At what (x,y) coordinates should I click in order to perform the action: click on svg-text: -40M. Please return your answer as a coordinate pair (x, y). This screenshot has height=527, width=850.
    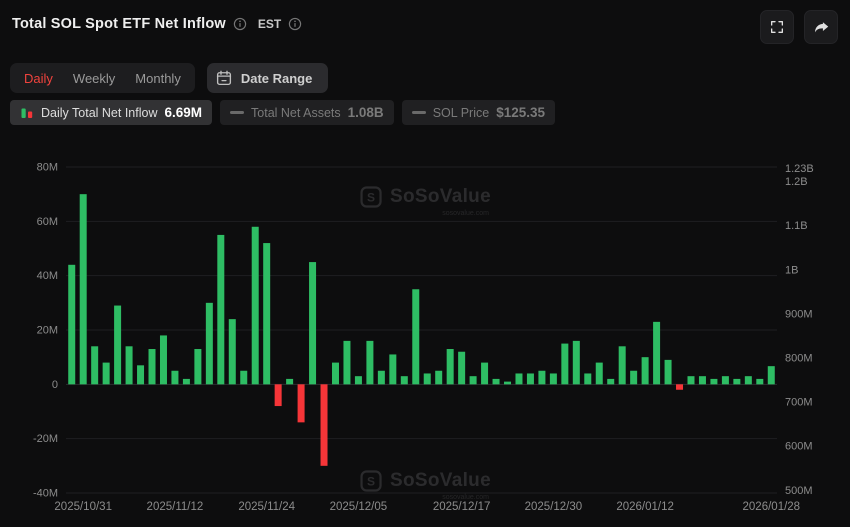
    Looking at the image, I should click on (45, 494).